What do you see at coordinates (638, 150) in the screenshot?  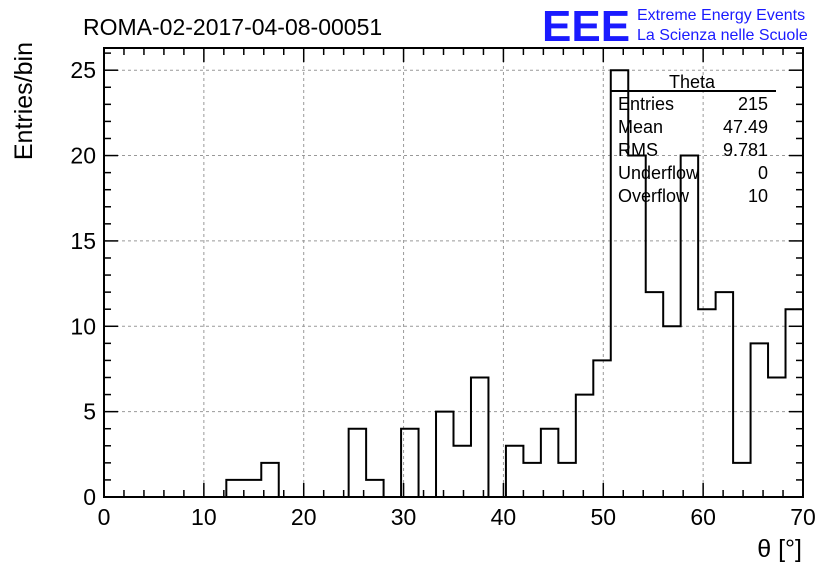 I see `stats-label: RMS` at bounding box center [638, 150].